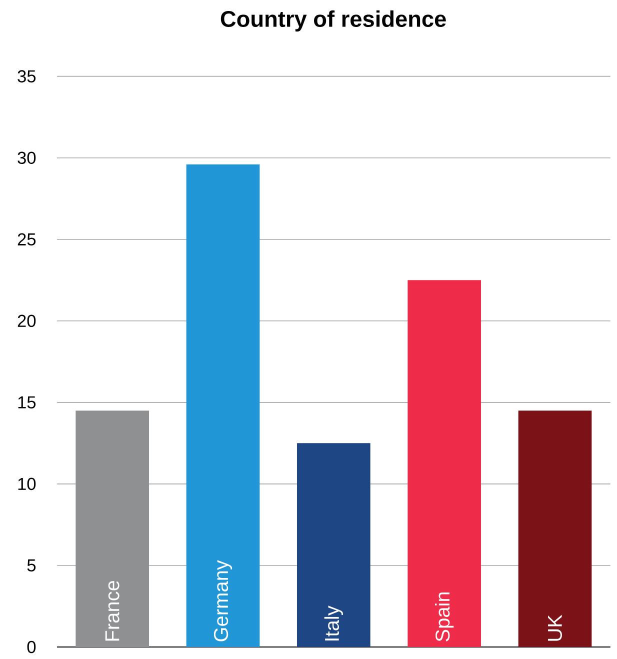 The height and width of the screenshot is (659, 617). I want to click on y-tick-label: 30, so click(27, 158).